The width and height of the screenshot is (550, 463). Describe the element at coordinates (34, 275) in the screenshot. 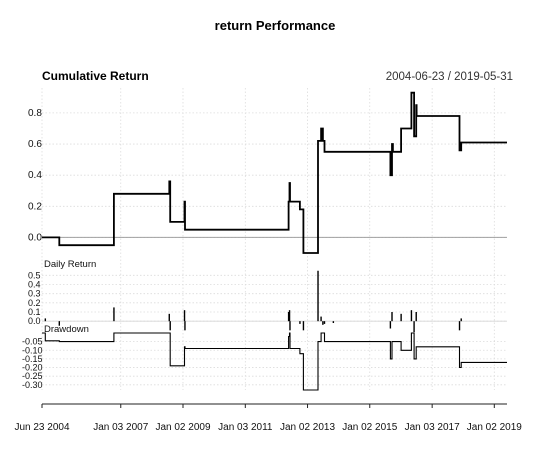

I see `daily-y-tick-label: 0.5` at that location.